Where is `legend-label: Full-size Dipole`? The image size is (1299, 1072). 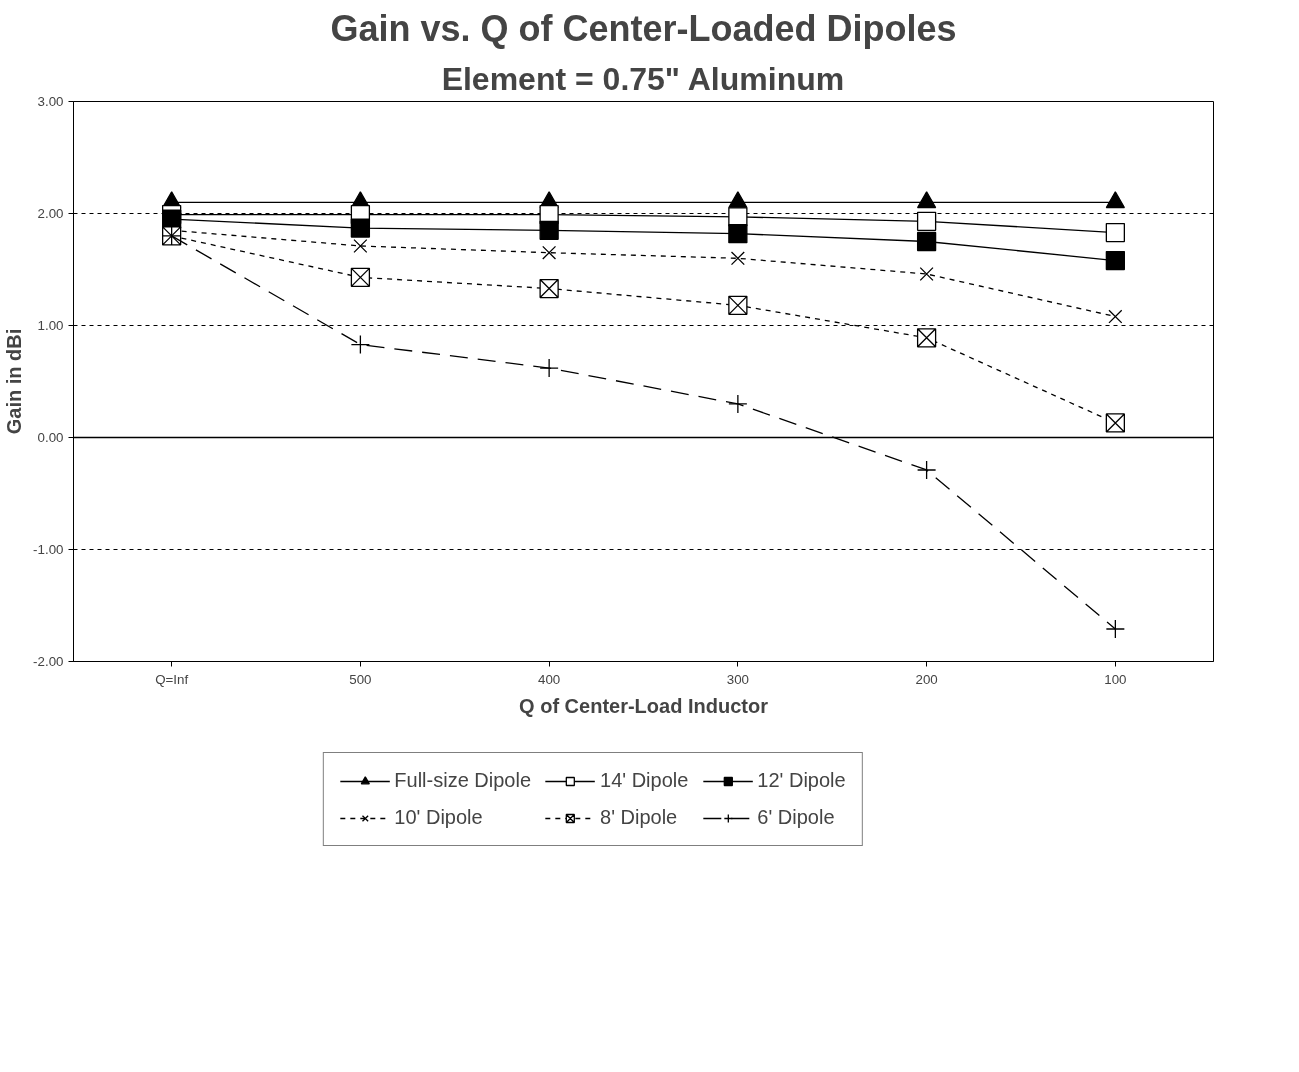 legend-label: Full-size Dipole is located at coordinates (463, 780).